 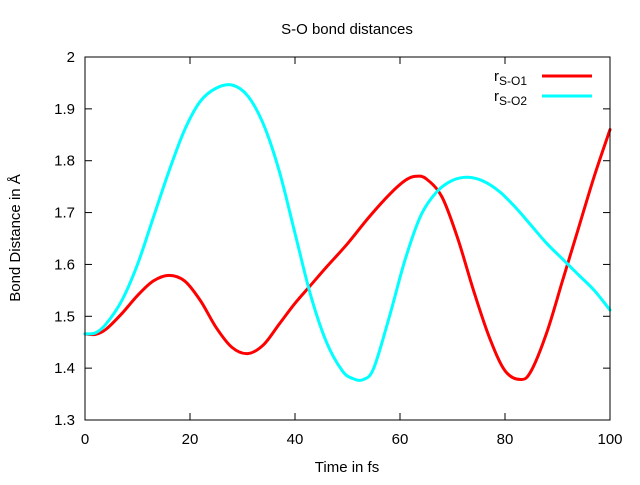 What do you see at coordinates (64, 109) in the screenshot?
I see `y-tick-label: 1.9` at bounding box center [64, 109].